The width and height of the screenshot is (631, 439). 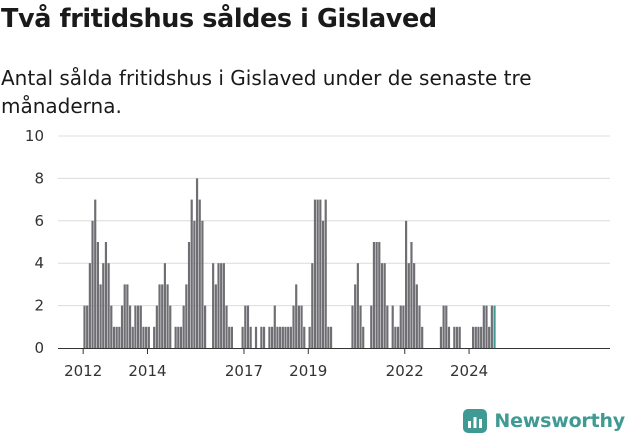 I want to click on newsworthy-logo: Newsworthy, so click(x=544, y=421).